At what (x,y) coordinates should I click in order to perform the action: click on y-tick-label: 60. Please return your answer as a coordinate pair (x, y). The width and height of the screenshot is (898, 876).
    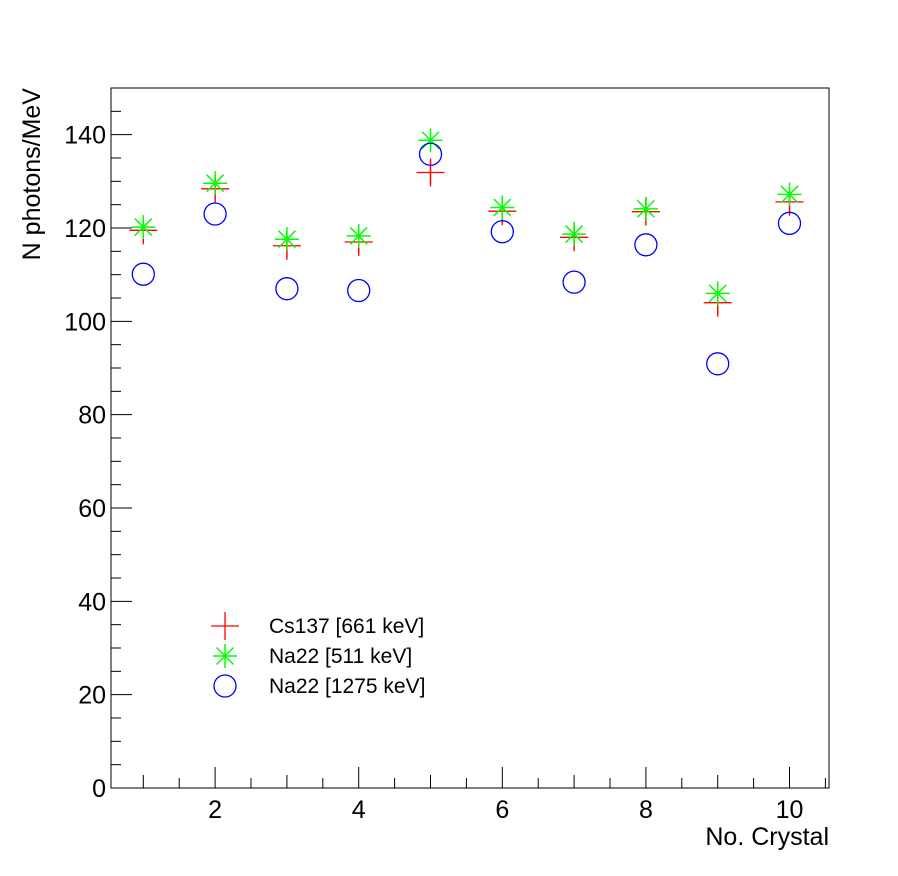
    Looking at the image, I should click on (92, 509).